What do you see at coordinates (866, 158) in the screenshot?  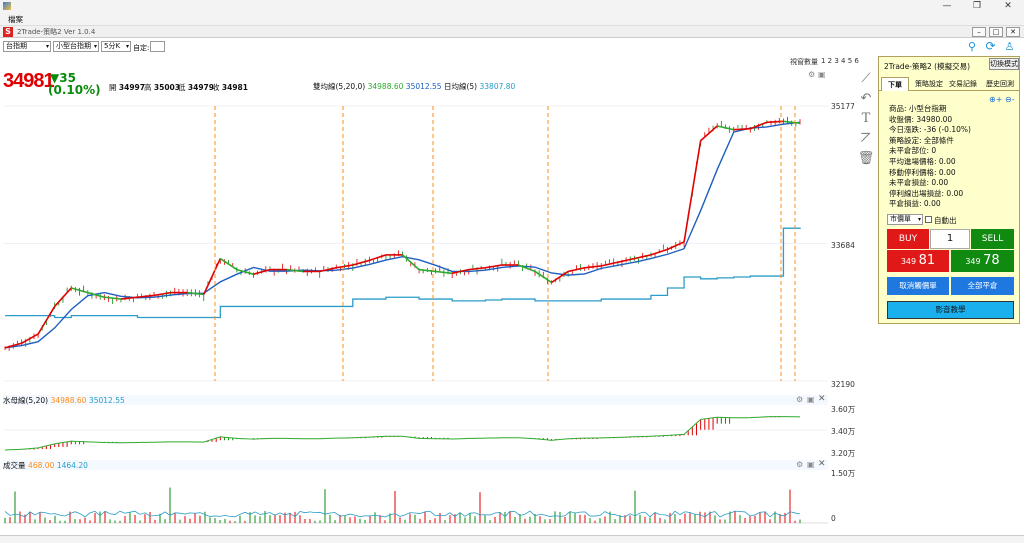 I see `trash-icon: 🗑` at bounding box center [866, 158].